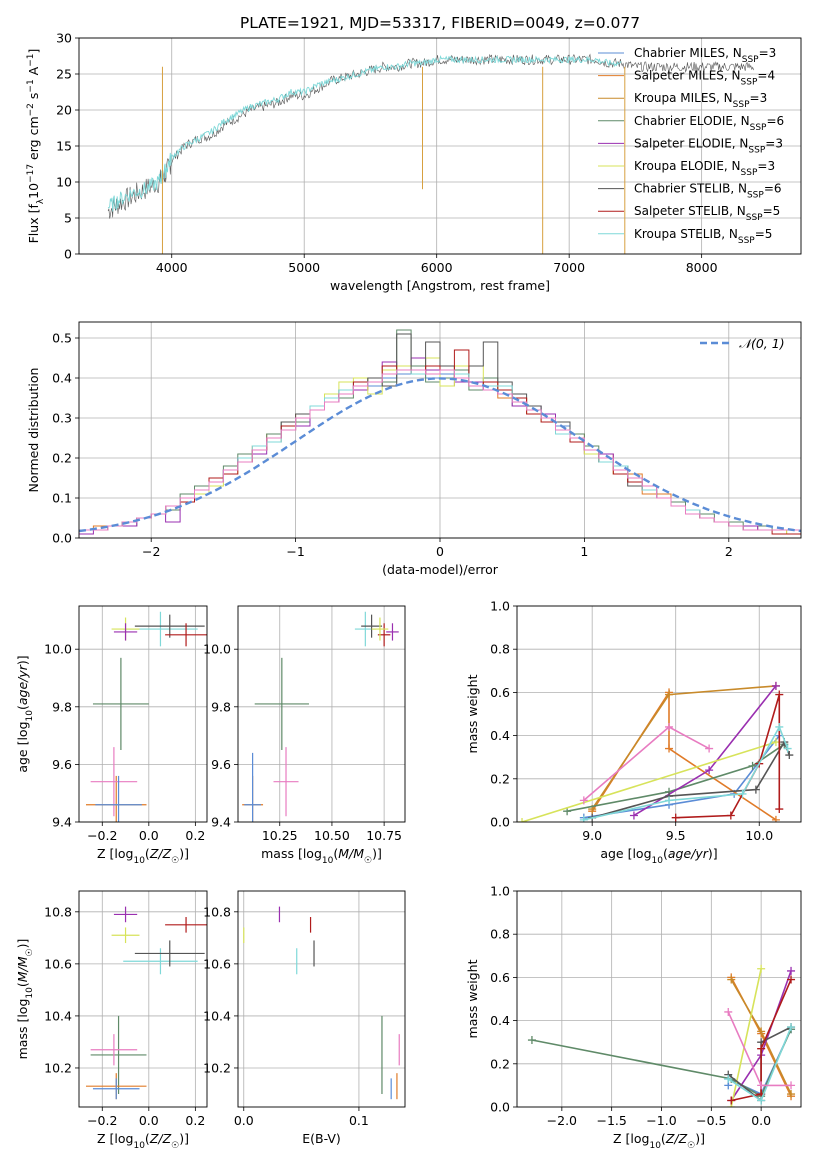 This screenshot has width=819, height=1170. I want to click on y-tick-label: 20, so click(64, 110).